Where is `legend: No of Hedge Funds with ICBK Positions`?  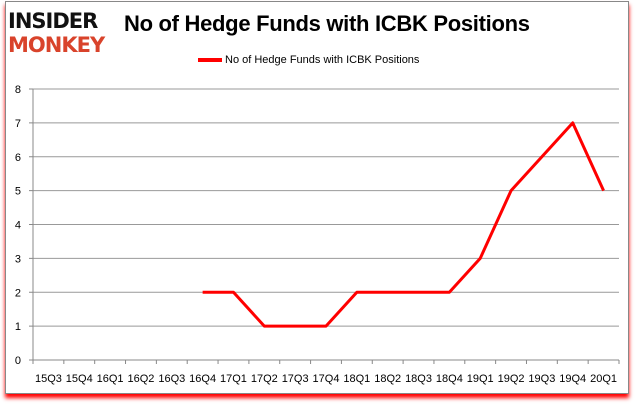
legend: No of Hedge Funds with ICBK Positions is located at coordinates (308, 60).